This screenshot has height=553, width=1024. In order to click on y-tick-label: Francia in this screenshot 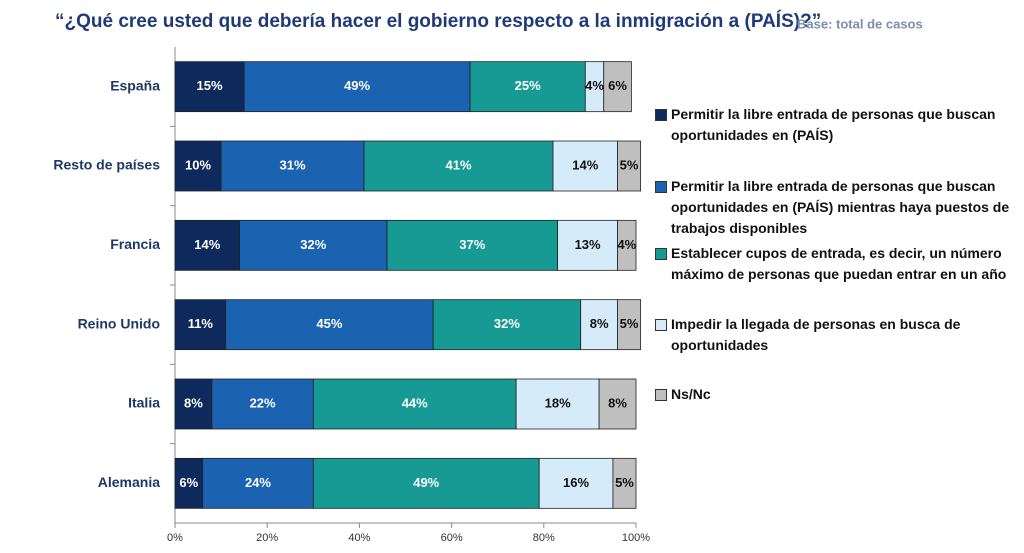, I will do `click(135, 244)`.